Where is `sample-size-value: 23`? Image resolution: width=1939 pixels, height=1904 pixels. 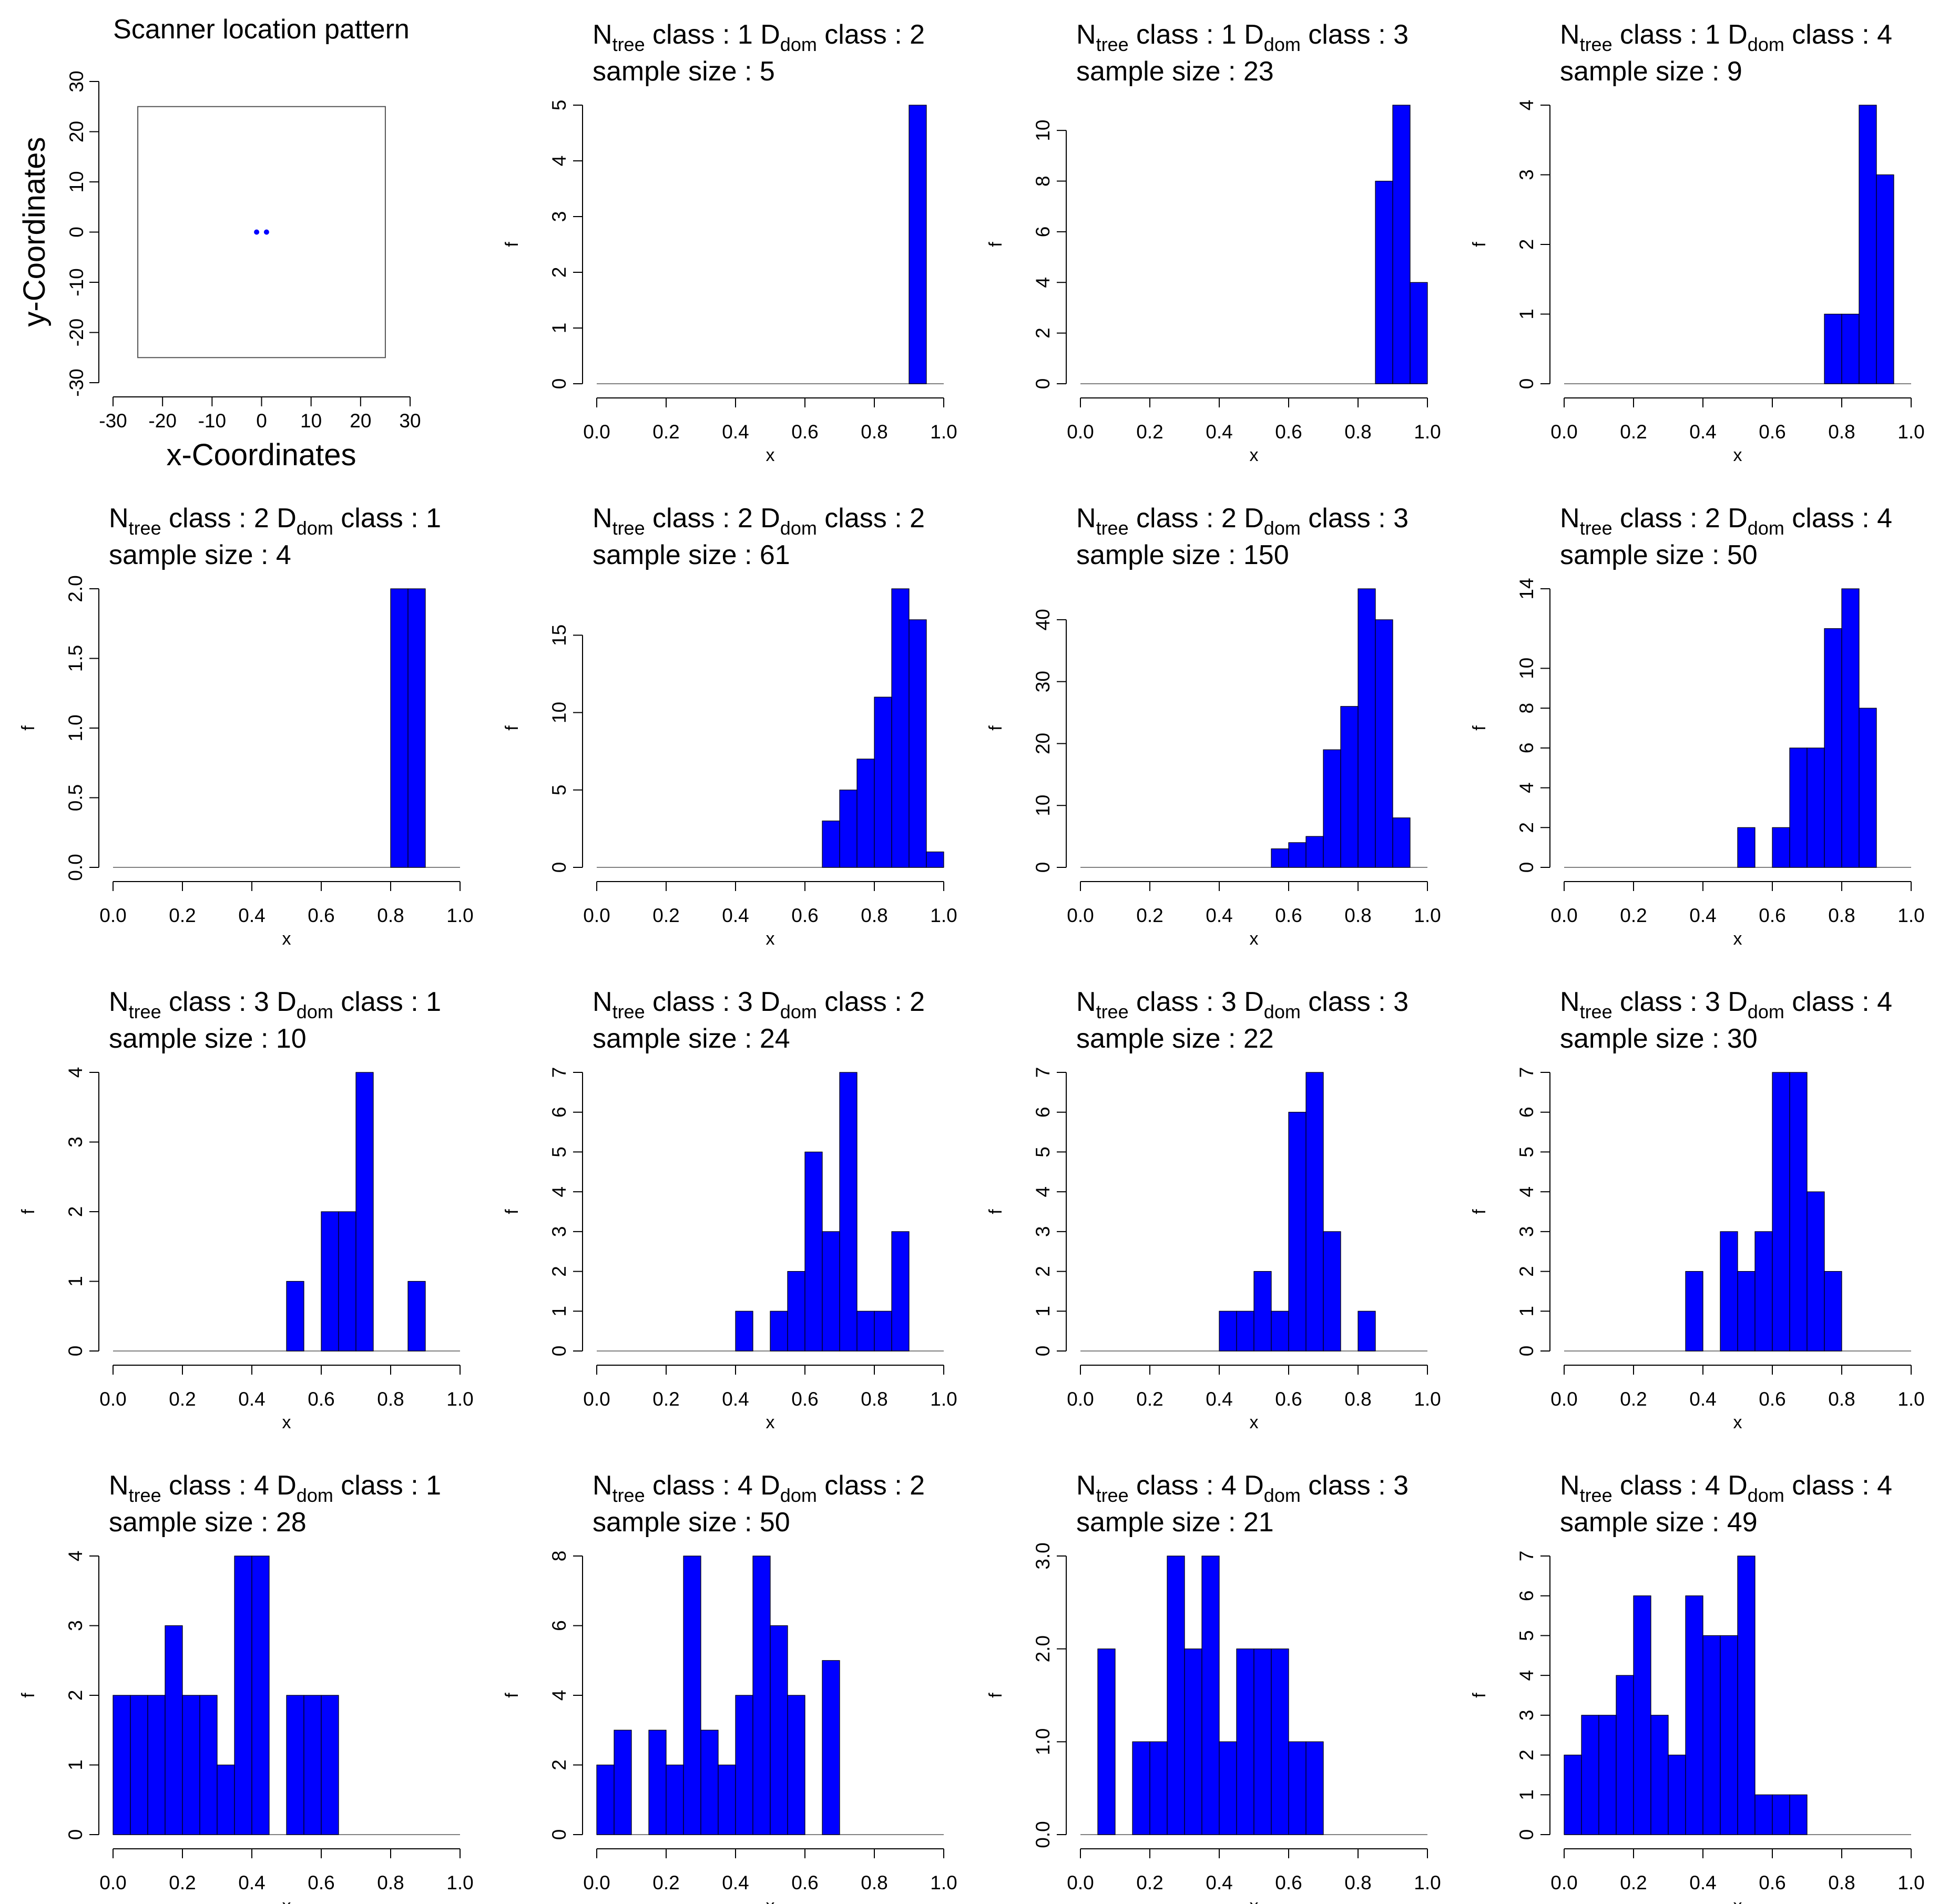 sample-size-value: 23 is located at coordinates (1258, 71).